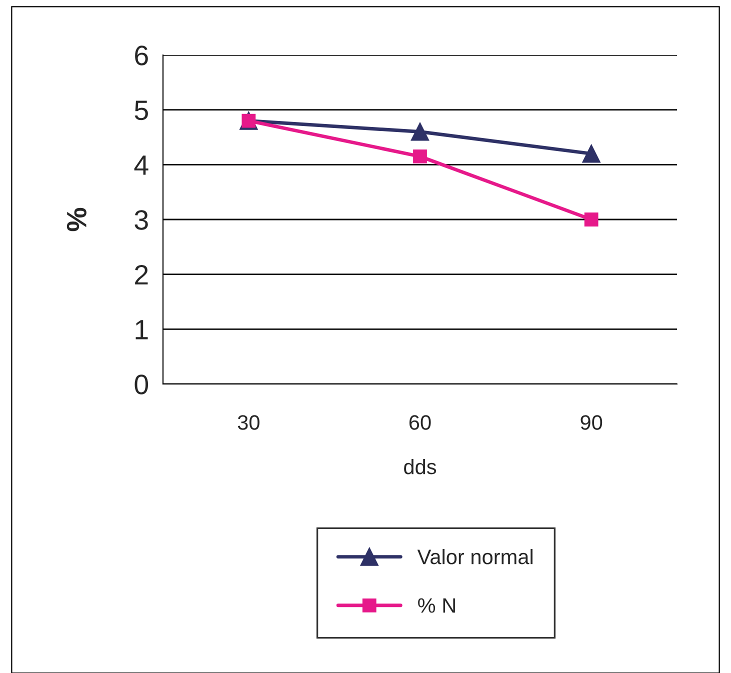 The height and width of the screenshot is (673, 731). What do you see at coordinates (141, 274) in the screenshot?
I see `y-tick-label: 2` at bounding box center [141, 274].